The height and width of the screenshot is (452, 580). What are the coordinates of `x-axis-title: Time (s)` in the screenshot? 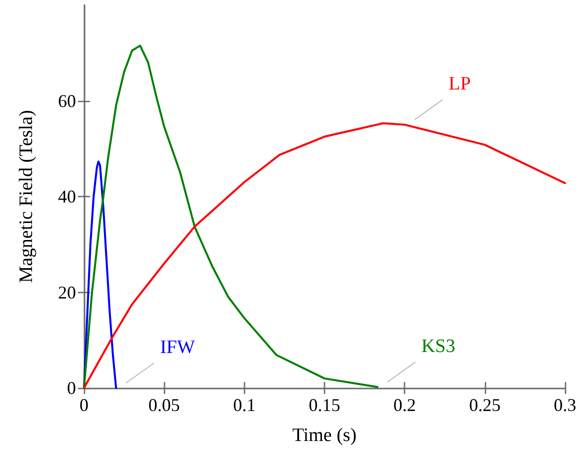 It's located at (324, 435).